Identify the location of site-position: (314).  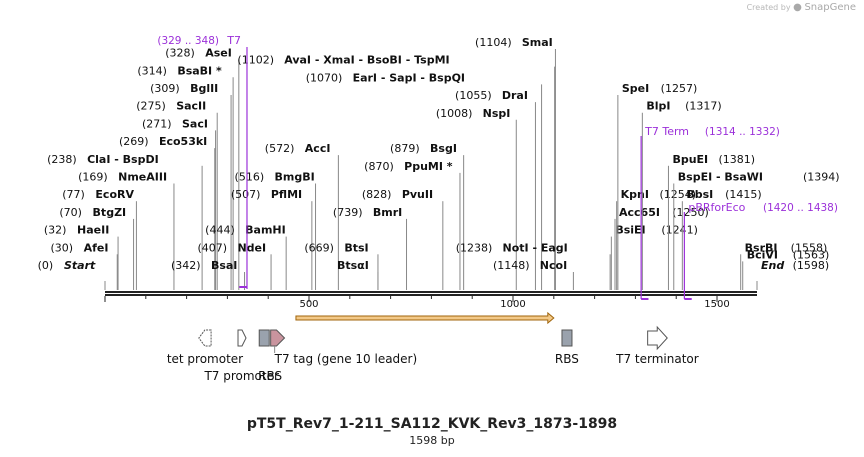
(152, 70).